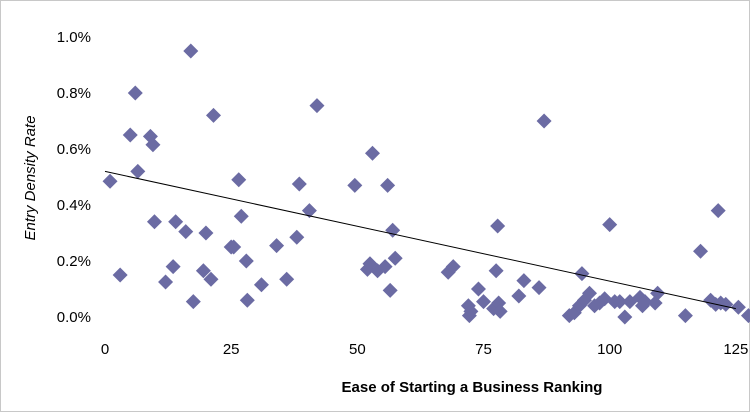  Describe the element at coordinates (105, 349) in the screenshot. I see `x-tick-label: 0` at that location.